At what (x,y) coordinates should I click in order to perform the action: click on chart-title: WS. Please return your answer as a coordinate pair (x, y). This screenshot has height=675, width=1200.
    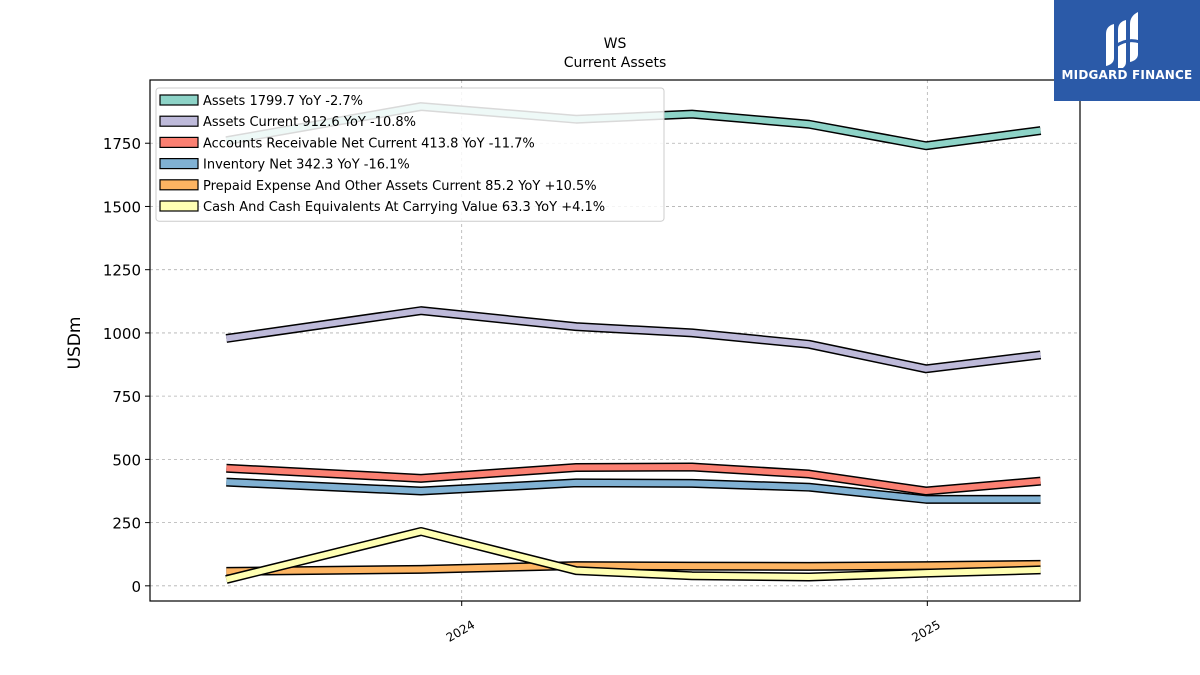
    Looking at the image, I should click on (615, 44).